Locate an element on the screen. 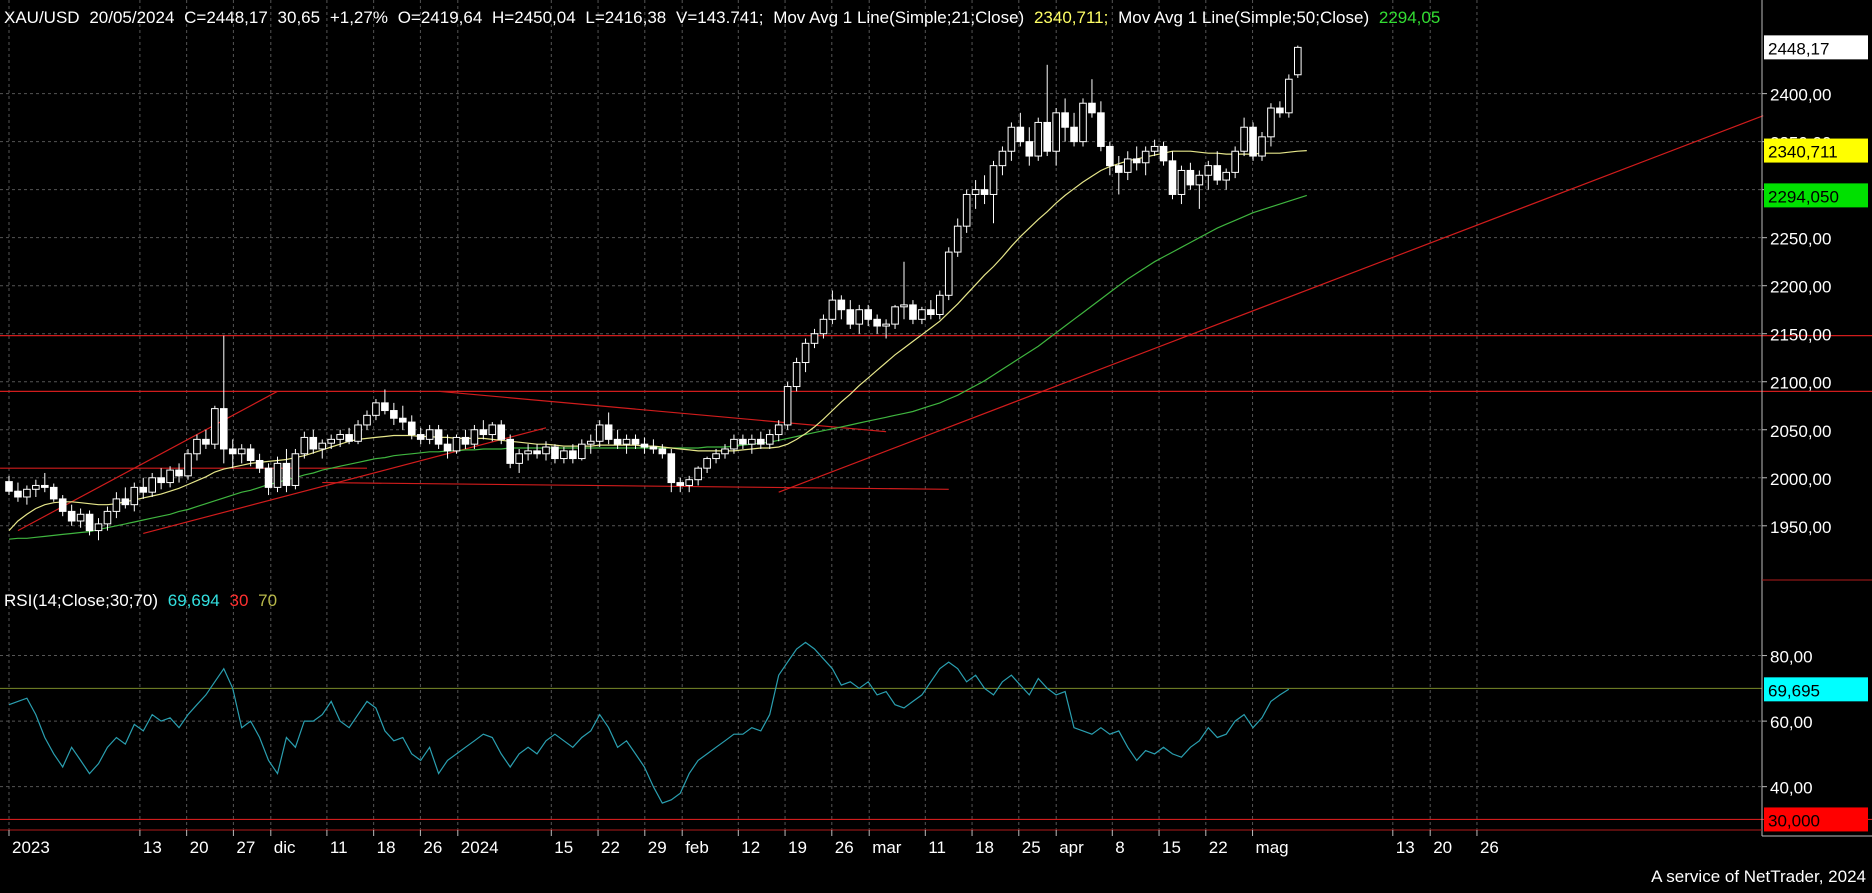 The width and height of the screenshot is (1872, 893). last-price-tag-text: 2448,17 is located at coordinates (1798, 48).